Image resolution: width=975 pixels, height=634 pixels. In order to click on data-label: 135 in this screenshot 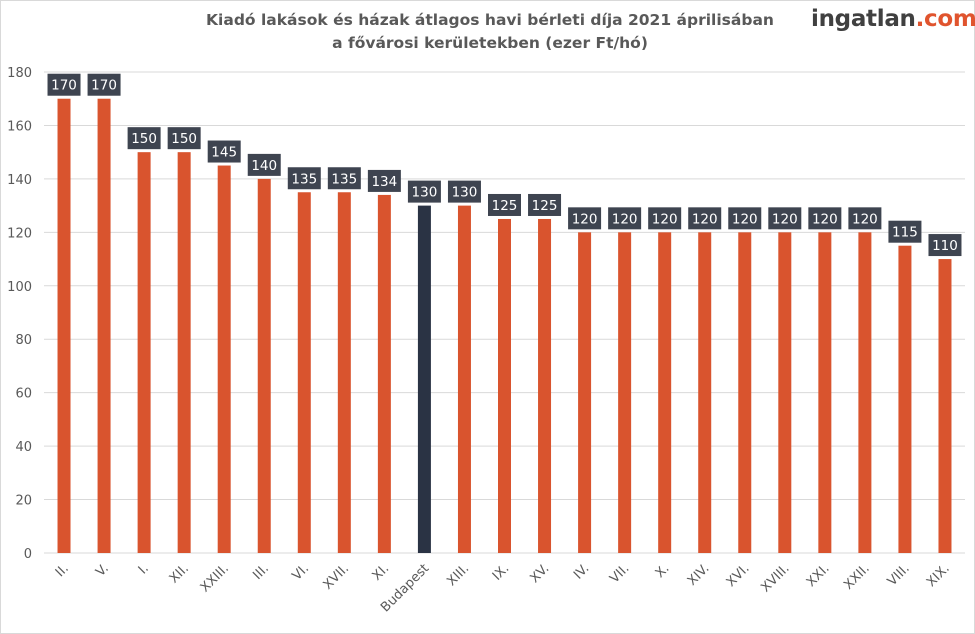, I will do `click(344, 178)`.